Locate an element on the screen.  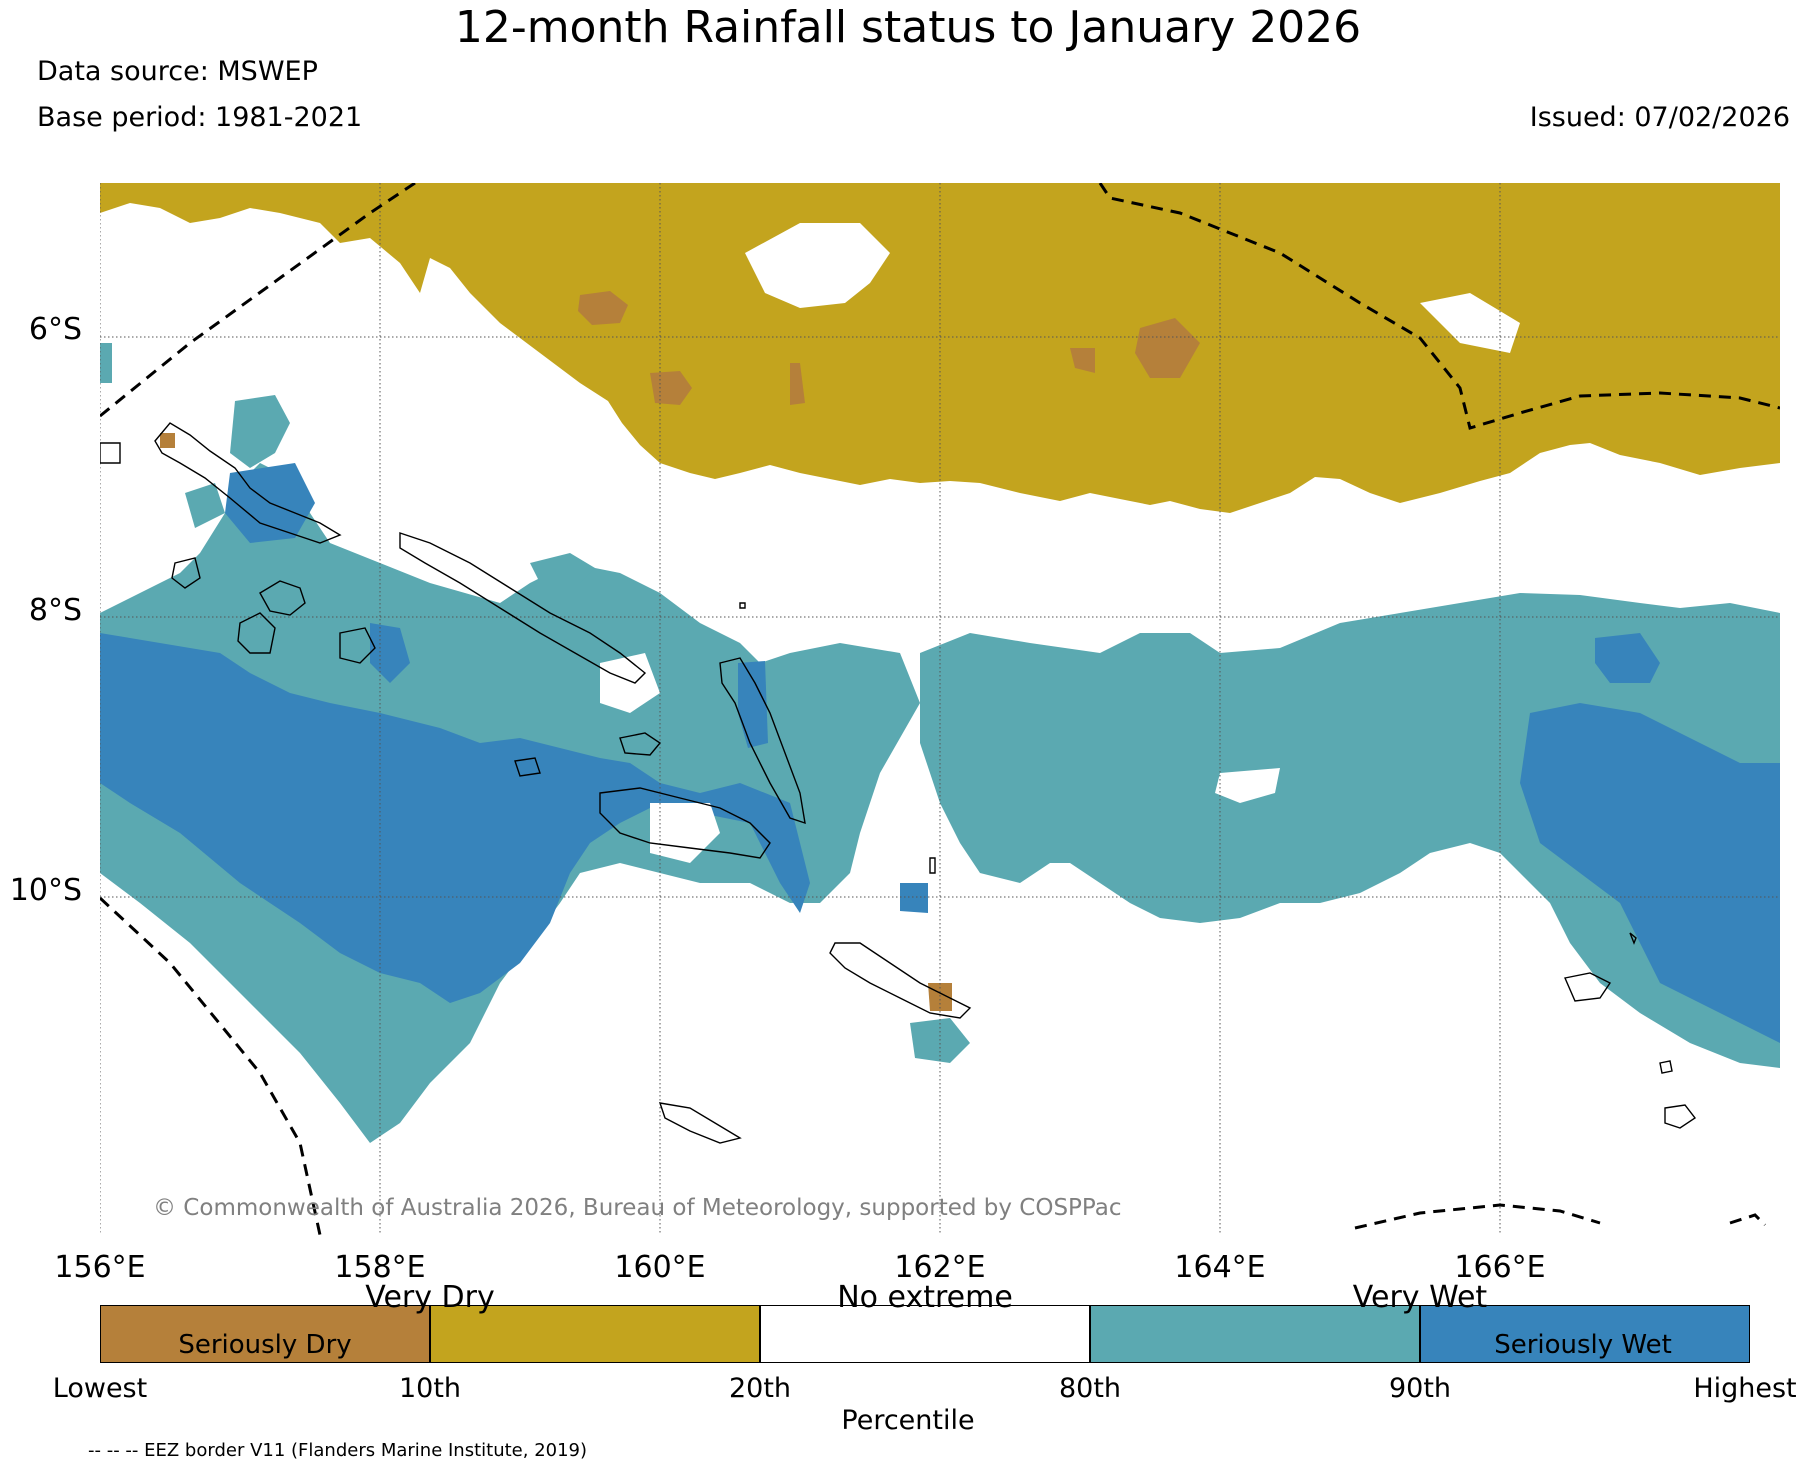
legend-tick-80th: 80th is located at coordinates (1090, 1388).